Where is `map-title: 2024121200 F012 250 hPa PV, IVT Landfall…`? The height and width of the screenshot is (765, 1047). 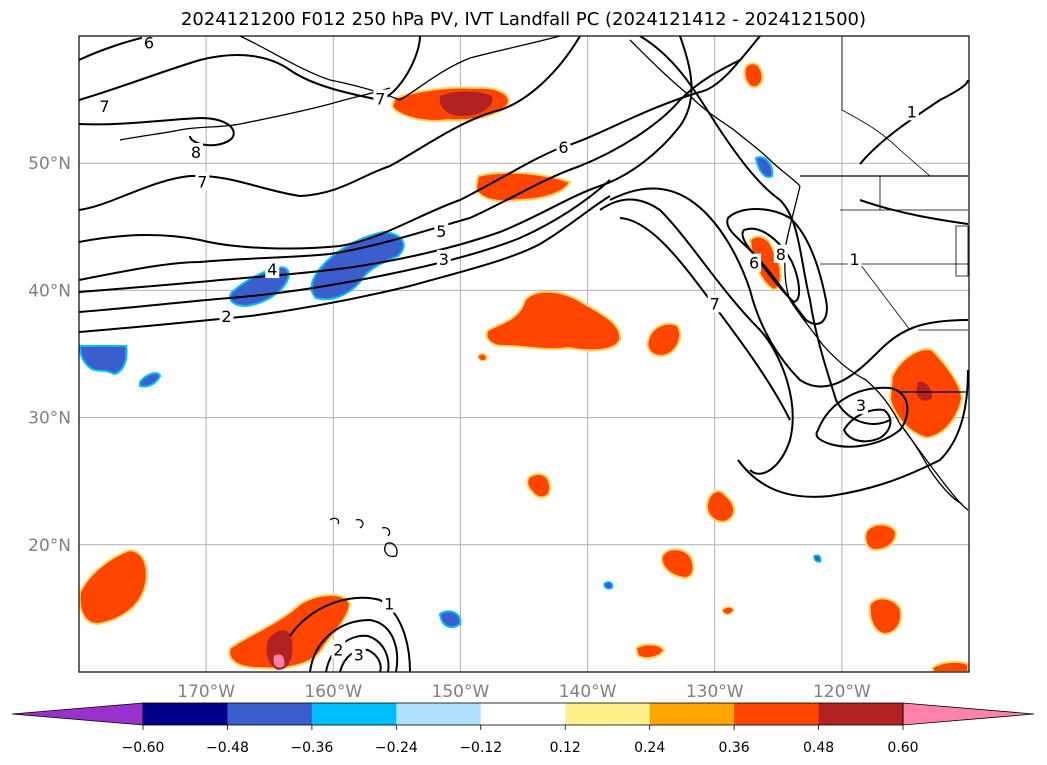
map-title: 2024121200 F012 250 hPa PV, IVT Landfall… is located at coordinates (523, 19).